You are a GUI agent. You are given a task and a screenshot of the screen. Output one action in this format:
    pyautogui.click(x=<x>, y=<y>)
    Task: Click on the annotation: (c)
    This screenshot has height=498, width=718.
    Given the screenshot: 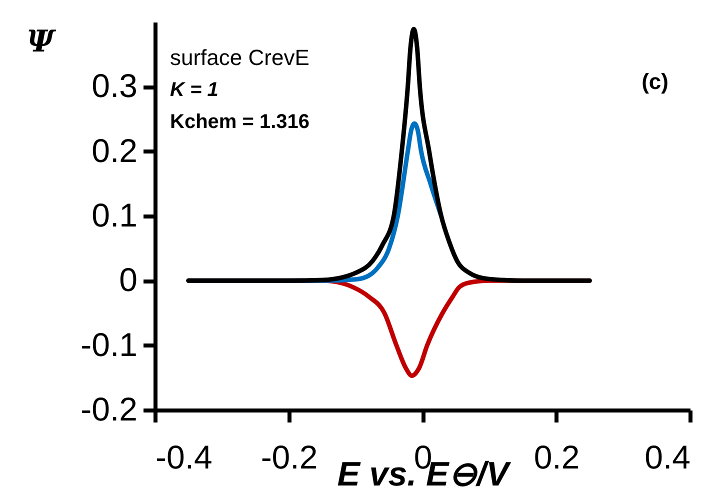 What is the action you would take?
    pyautogui.click(x=655, y=81)
    